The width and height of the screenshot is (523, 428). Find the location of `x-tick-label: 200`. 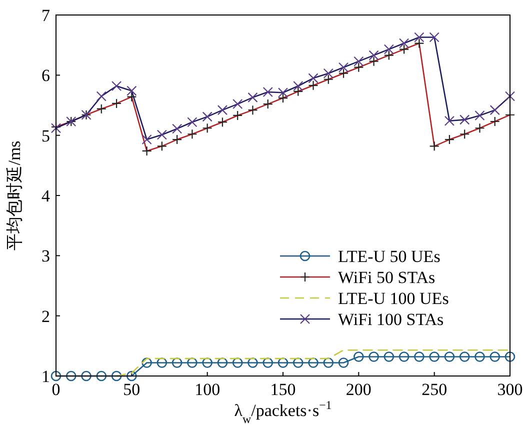

x-tick-label: 200 is located at coordinates (359, 389).